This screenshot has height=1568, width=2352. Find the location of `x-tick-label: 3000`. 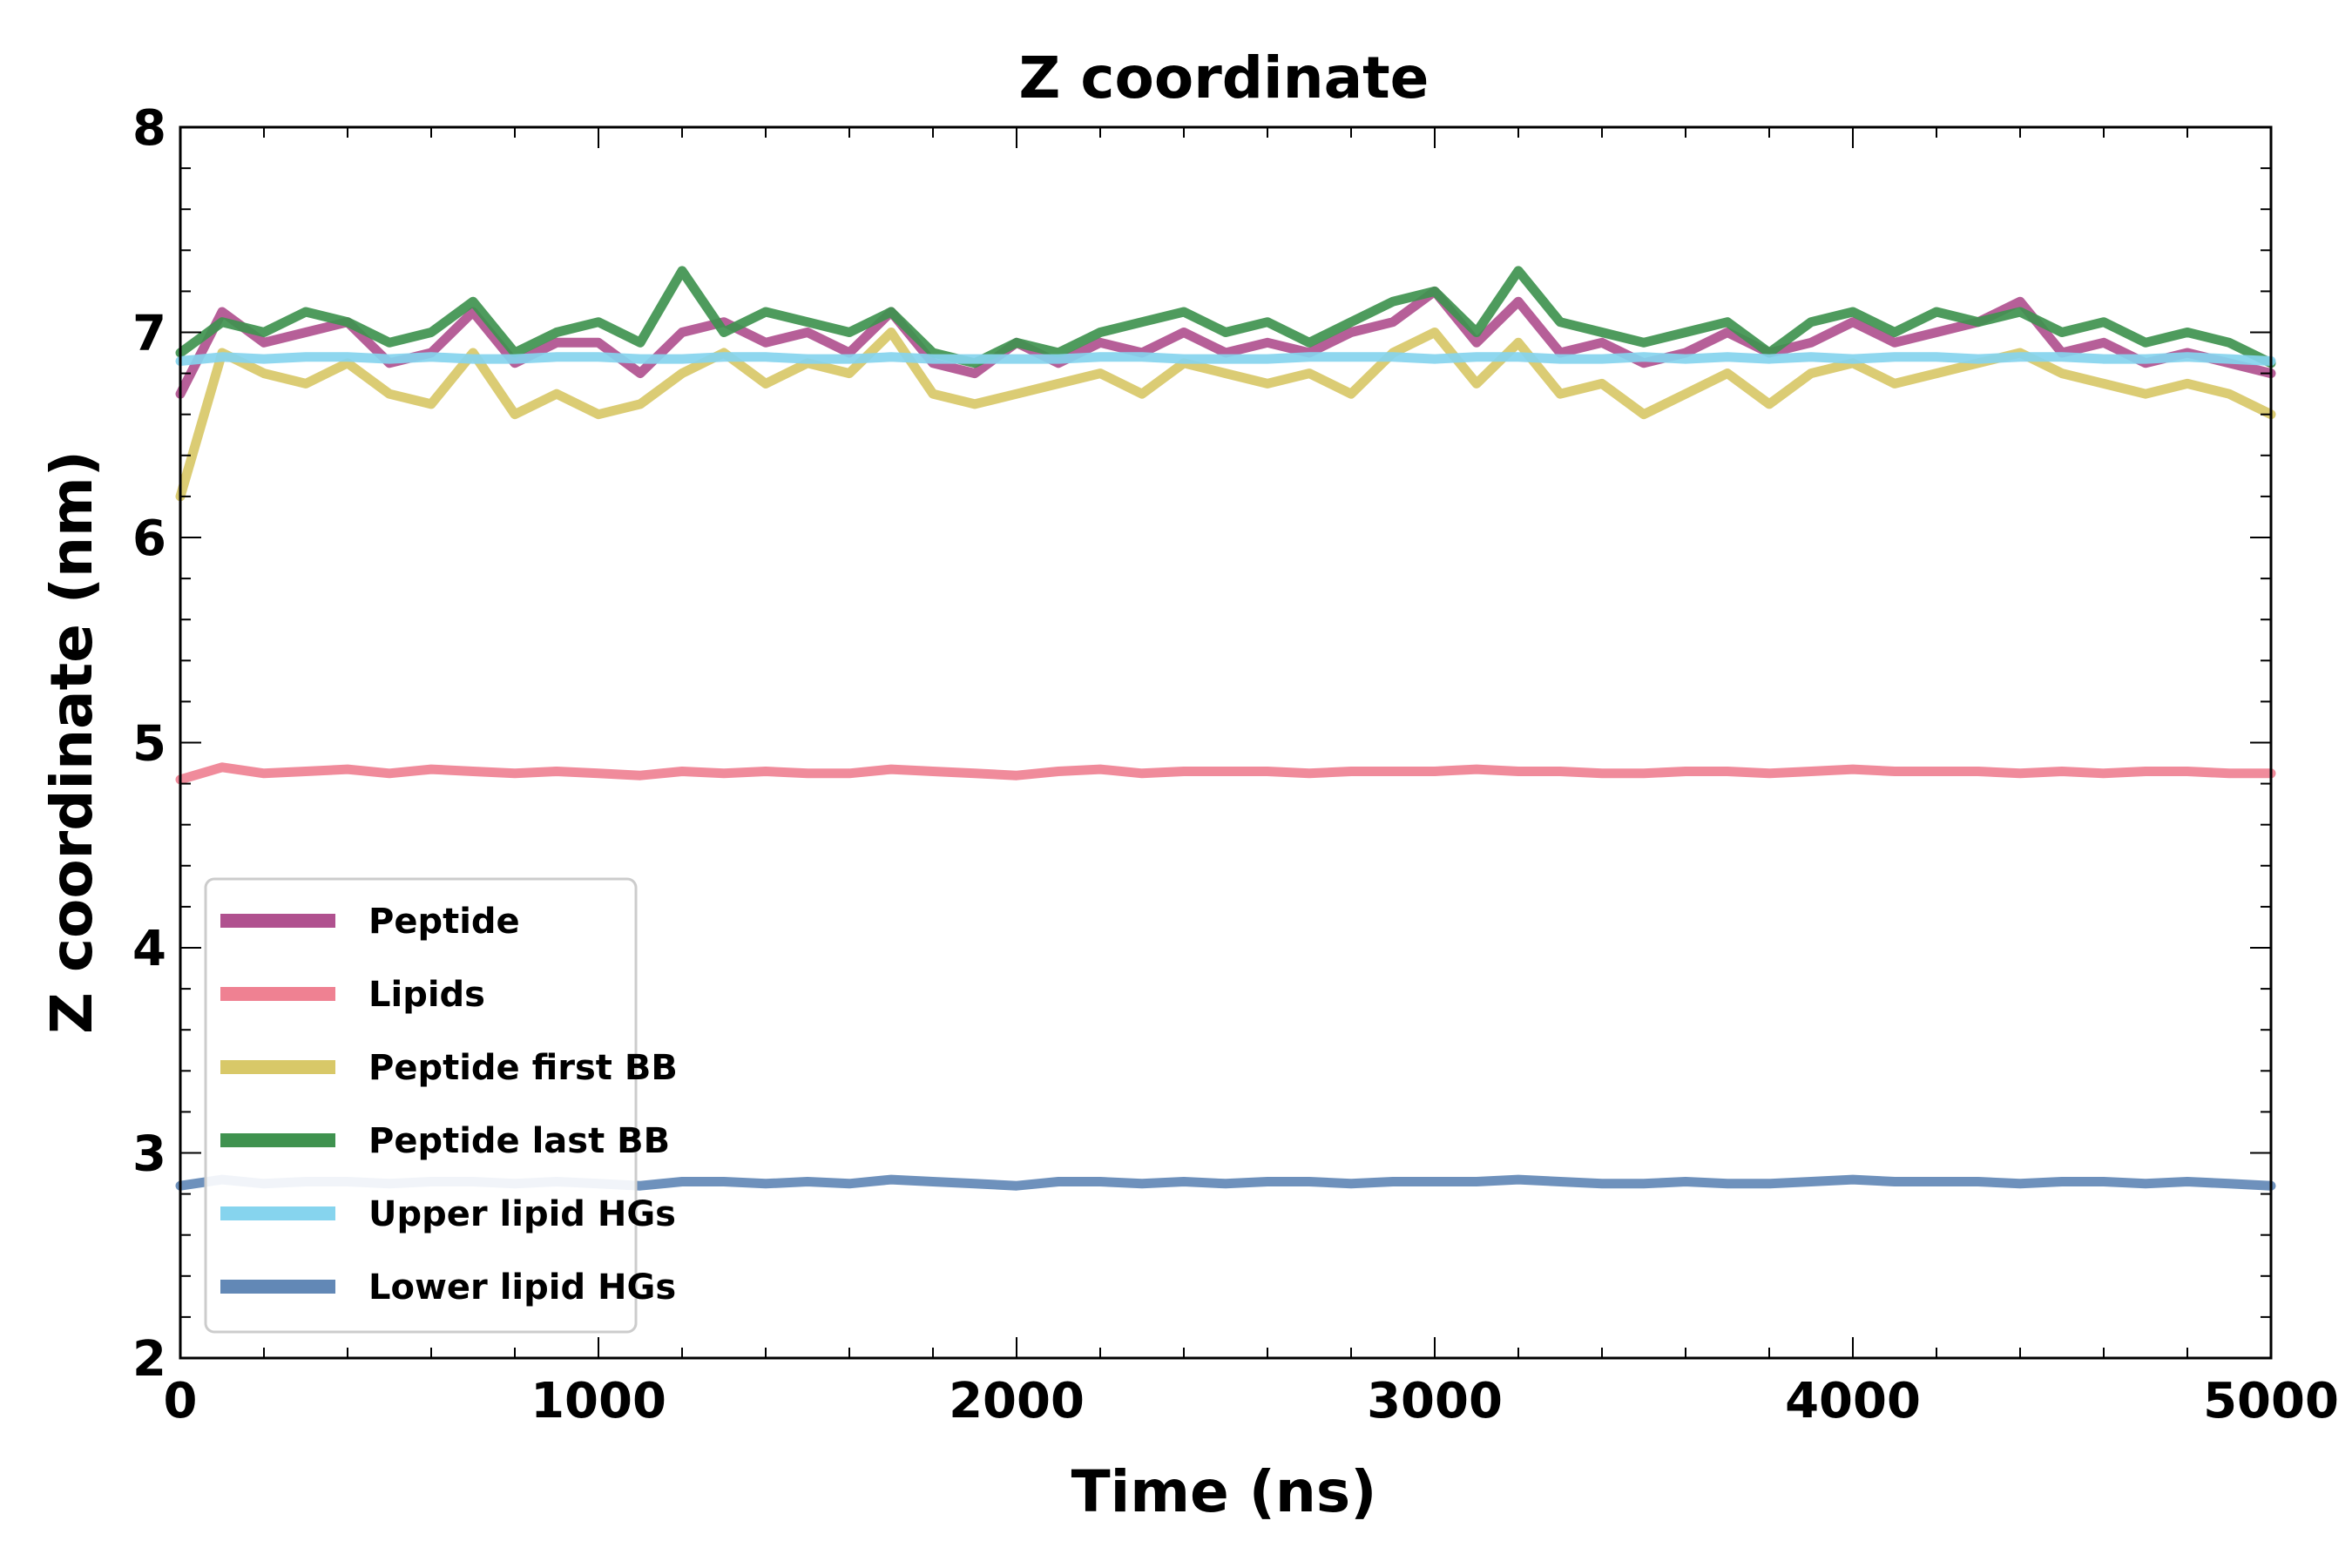

x-tick-label: 3000 is located at coordinates (1435, 1401).